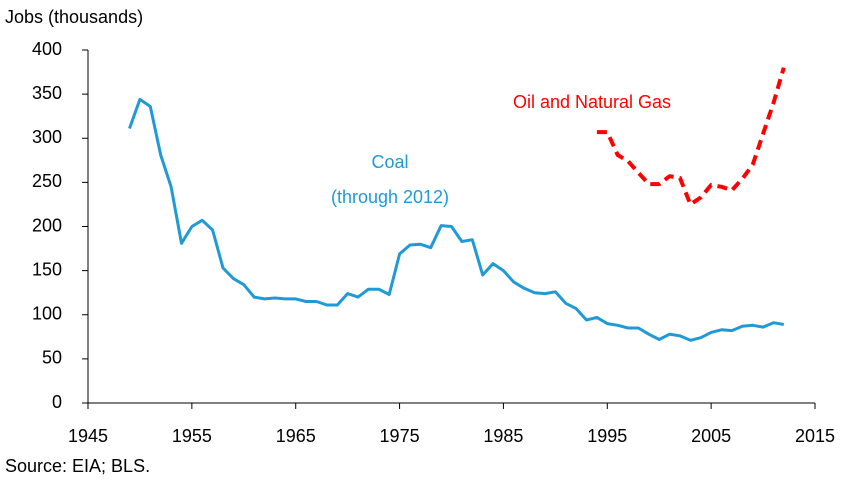 This screenshot has height=483, width=844. What do you see at coordinates (400, 436) in the screenshot?
I see `x-tick-label: 1975` at bounding box center [400, 436].